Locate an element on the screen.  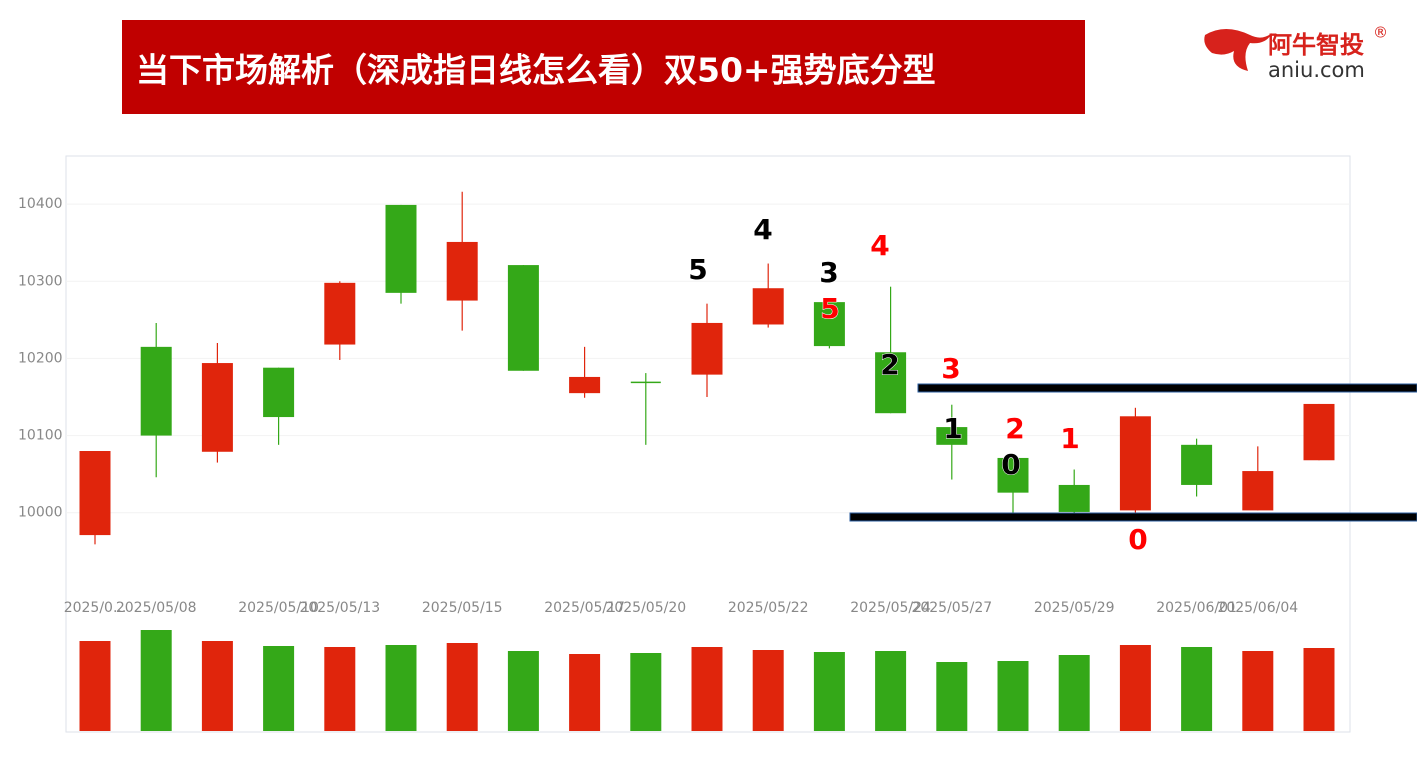
title-banner is located at coordinates (603, 67).